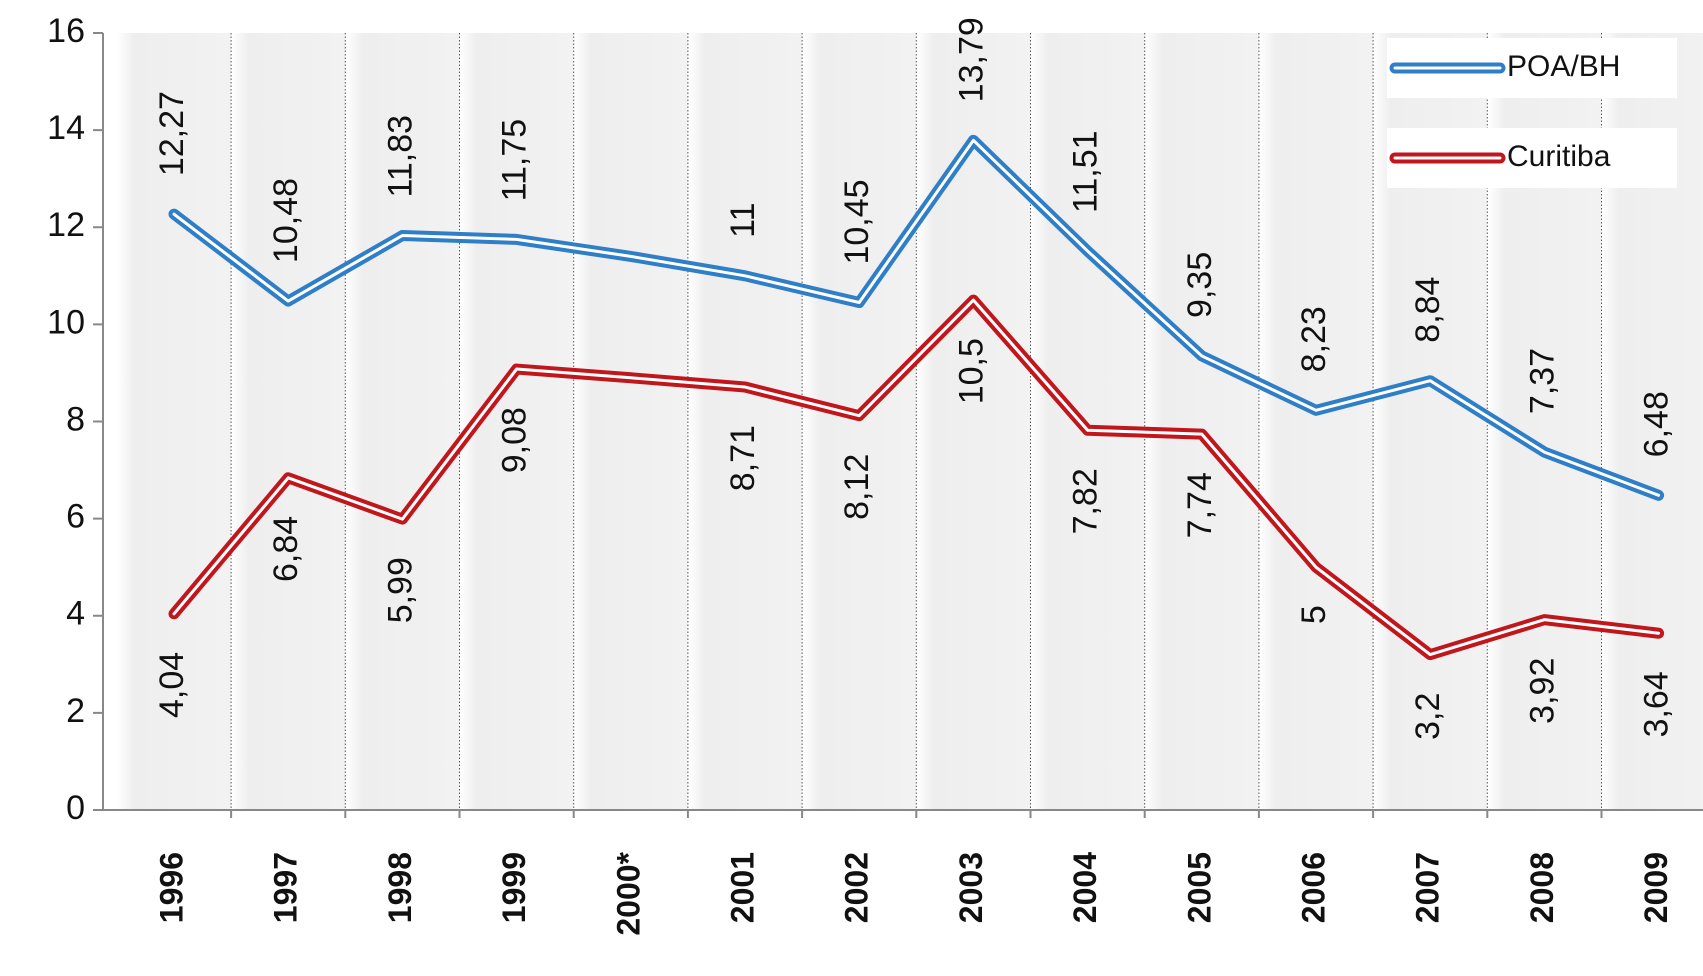 This screenshot has width=1703, height=976. Describe the element at coordinates (1656, 887) in the screenshot. I see `x-tick-label: 2009` at that location.